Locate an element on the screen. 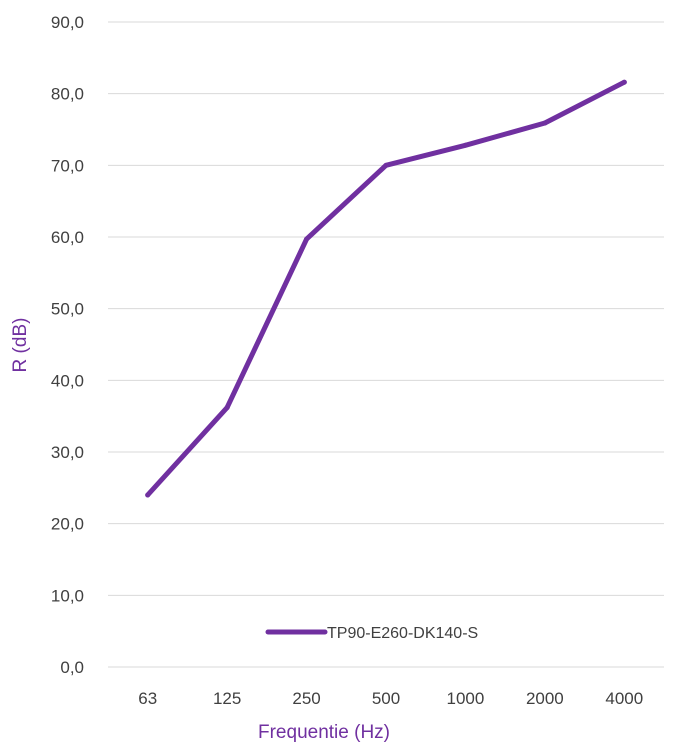 This screenshot has height=744, width=678. y-tick-label: 30,0 is located at coordinates (67, 452).